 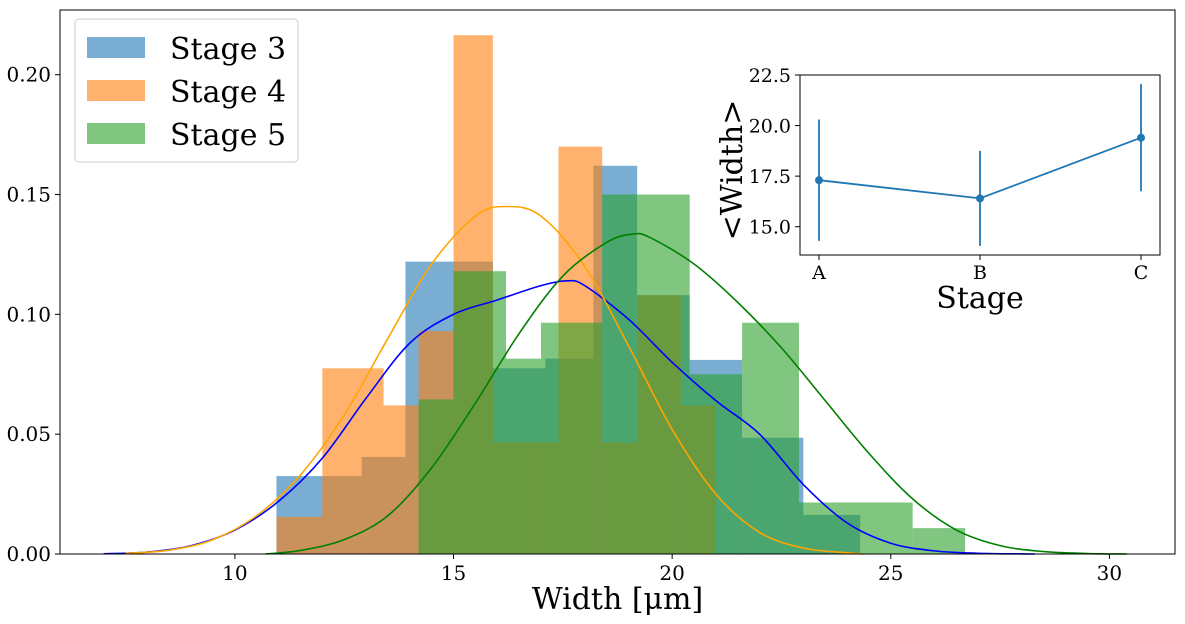 I want to click on inset-x-tick-label: A, so click(x=818, y=273).